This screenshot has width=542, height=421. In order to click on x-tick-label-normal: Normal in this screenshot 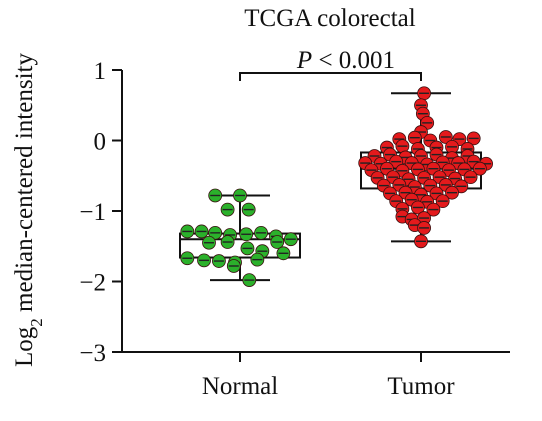, I will do `click(240, 386)`.